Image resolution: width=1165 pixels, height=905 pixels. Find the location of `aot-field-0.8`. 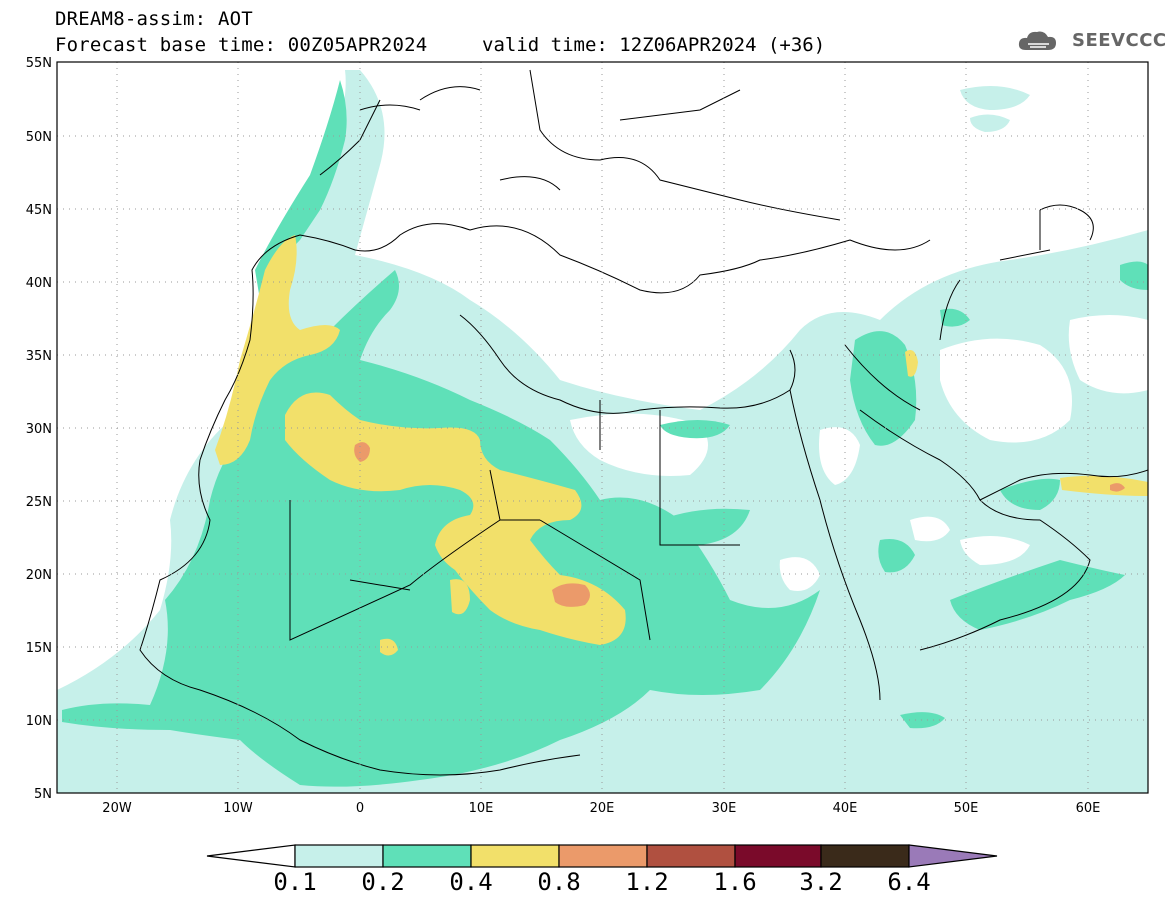

aot-field-0.8 is located at coordinates (739, 524).